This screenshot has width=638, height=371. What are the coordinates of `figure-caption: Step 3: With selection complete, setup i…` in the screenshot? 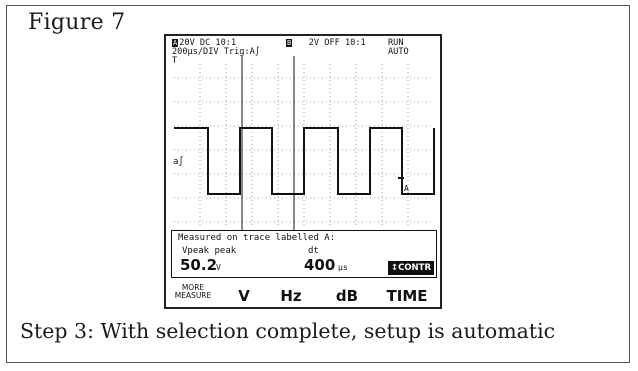 It's located at (288, 331).